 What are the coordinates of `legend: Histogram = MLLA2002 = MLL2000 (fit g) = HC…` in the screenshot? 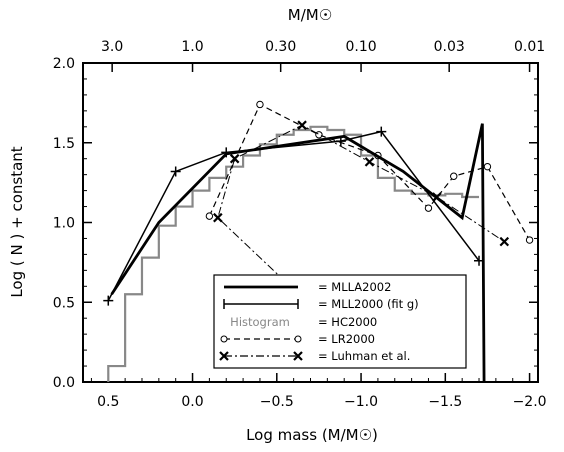 It's located at (340, 321).